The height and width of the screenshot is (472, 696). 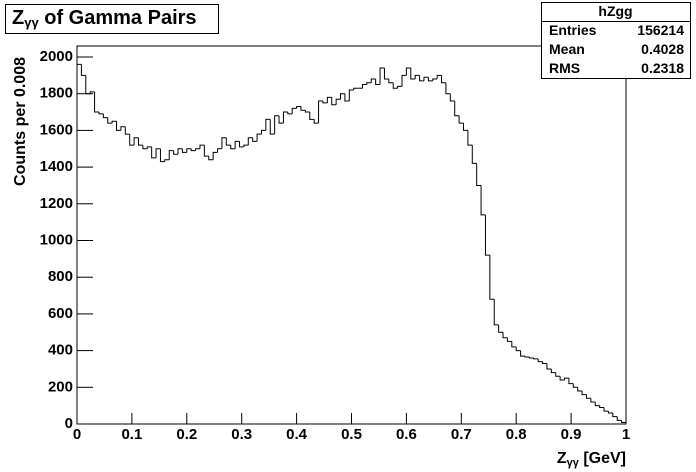 I want to click on x-tick-label: 0.7, so click(x=461, y=434).